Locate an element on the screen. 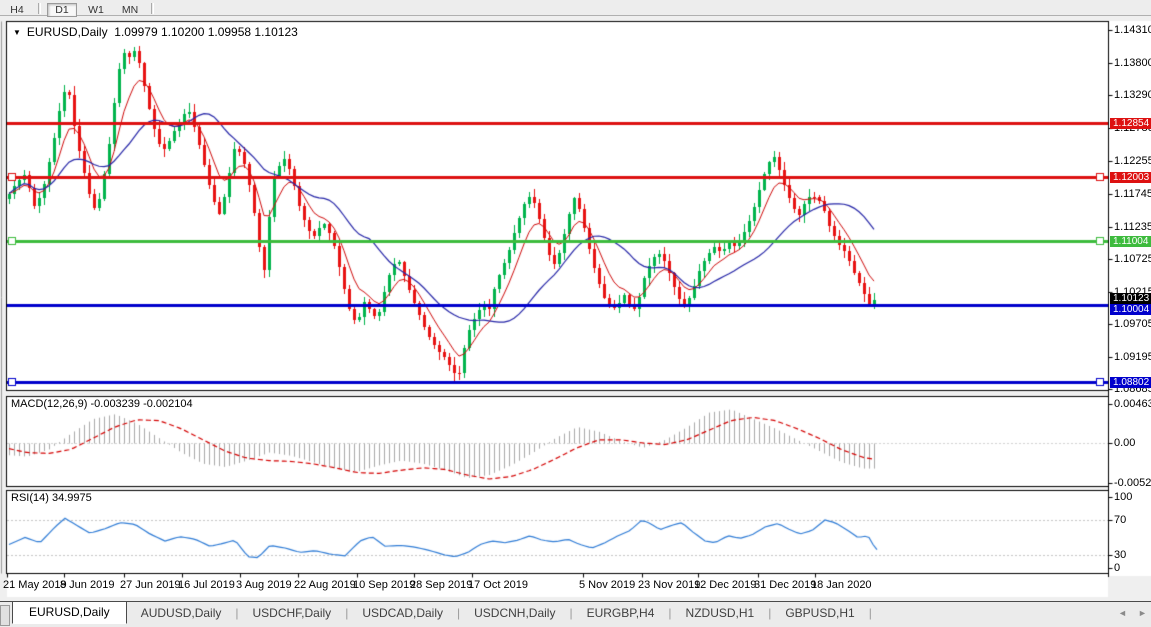 The width and height of the screenshot is (1151, 627). date-axis-label: 12 Dec 2019 is located at coordinates (725, 585).